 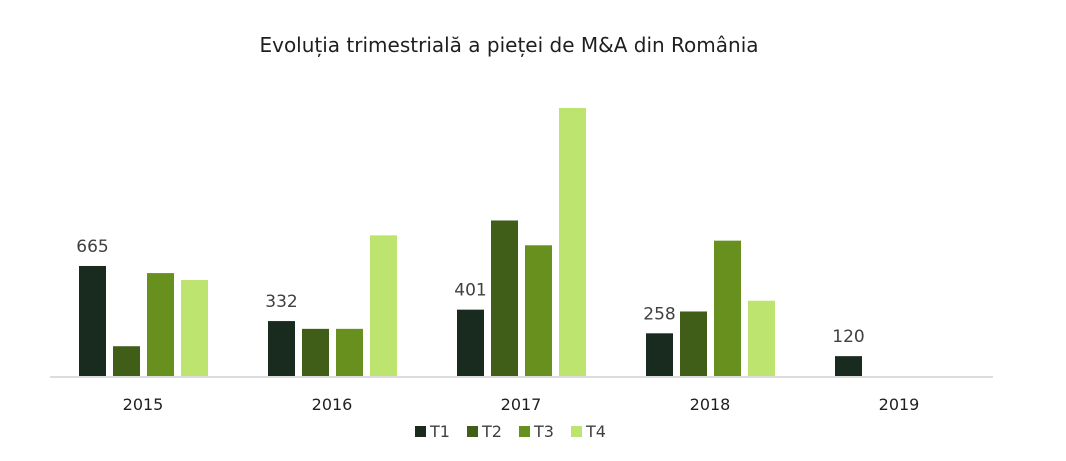 I want to click on data-label: 401, so click(x=470, y=291).